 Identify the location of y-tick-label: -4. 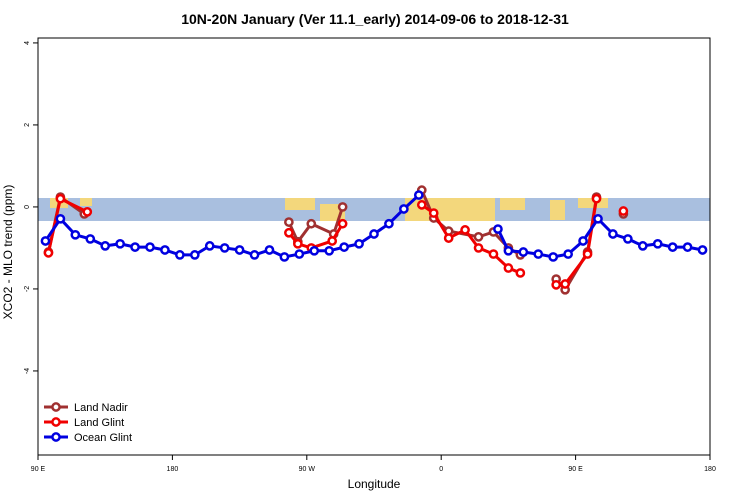
(27, 371).